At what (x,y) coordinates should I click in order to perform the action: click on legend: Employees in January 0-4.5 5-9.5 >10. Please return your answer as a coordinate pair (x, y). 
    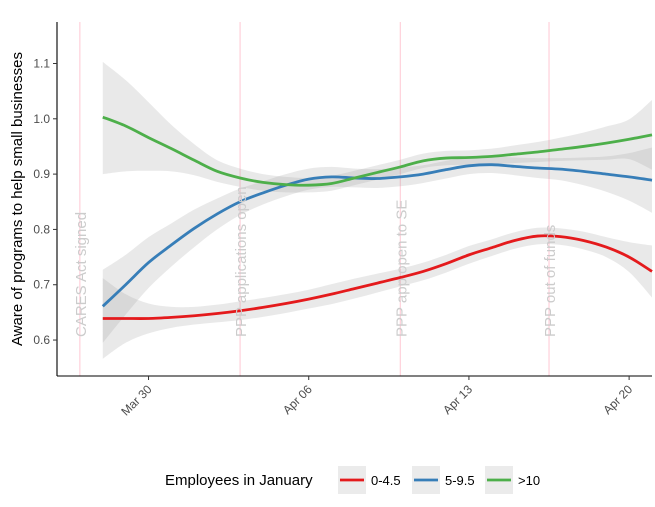
    Looking at the image, I should click on (352, 480).